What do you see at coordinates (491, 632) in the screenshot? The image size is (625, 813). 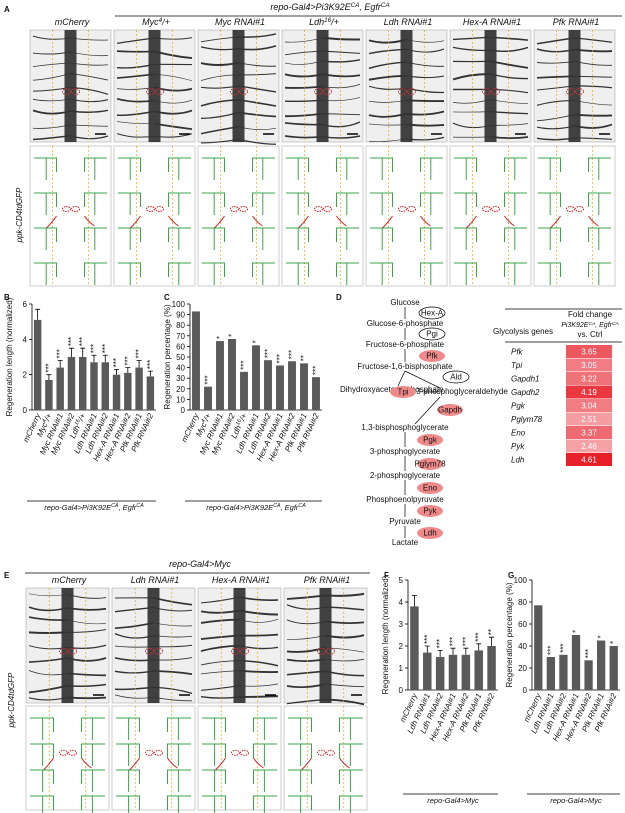 I see `significance: **` at bounding box center [491, 632].